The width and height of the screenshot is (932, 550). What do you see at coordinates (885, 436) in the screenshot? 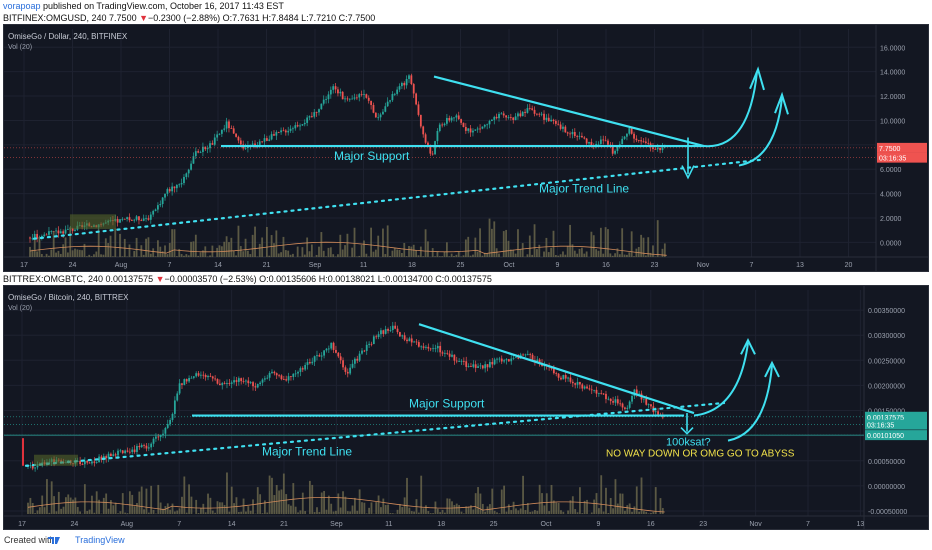
I see `price-label-text: 0.00101050` at bounding box center [885, 436].